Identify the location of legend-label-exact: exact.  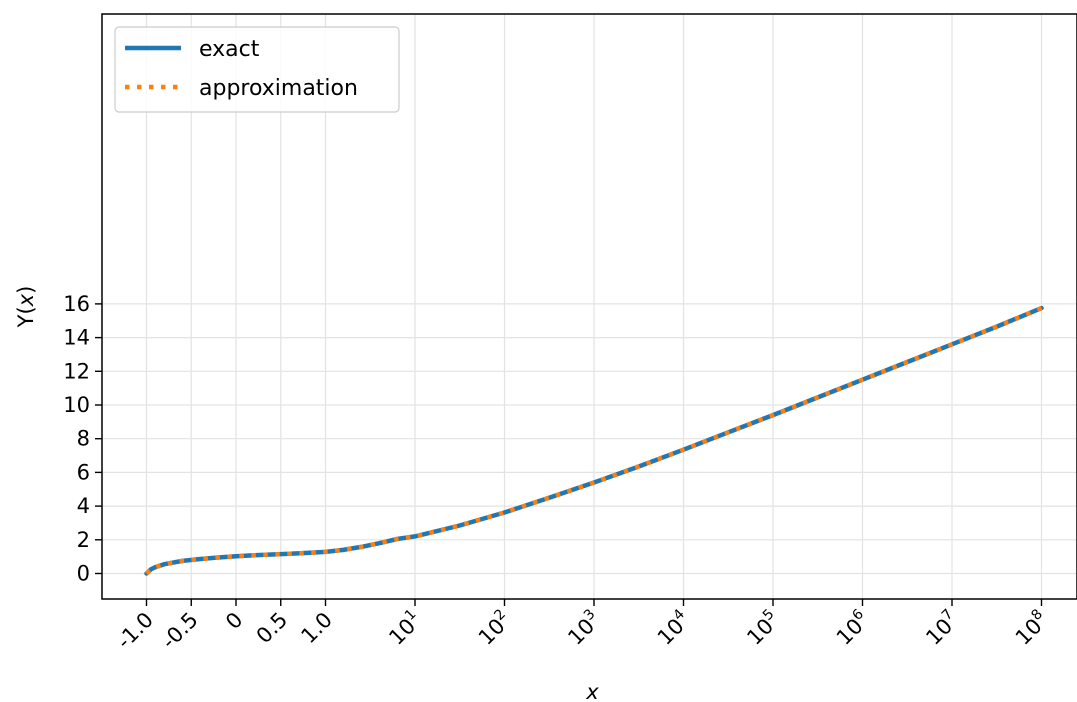
(229, 49).